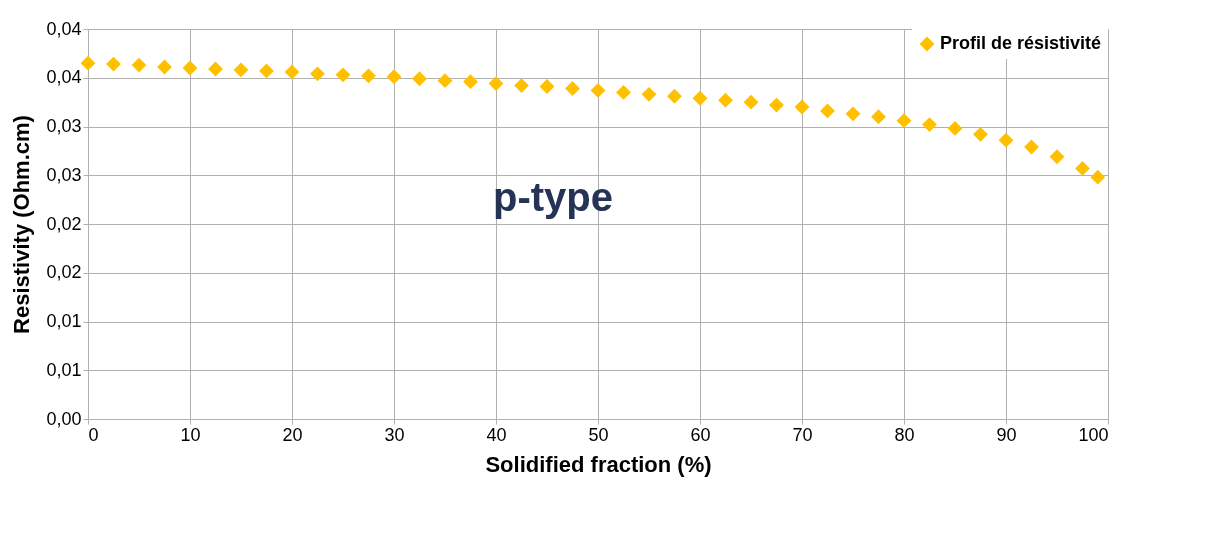  What do you see at coordinates (496, 434) in the screenshot?
I see `x-tick-label: 40` at bounding box center [496, 434].